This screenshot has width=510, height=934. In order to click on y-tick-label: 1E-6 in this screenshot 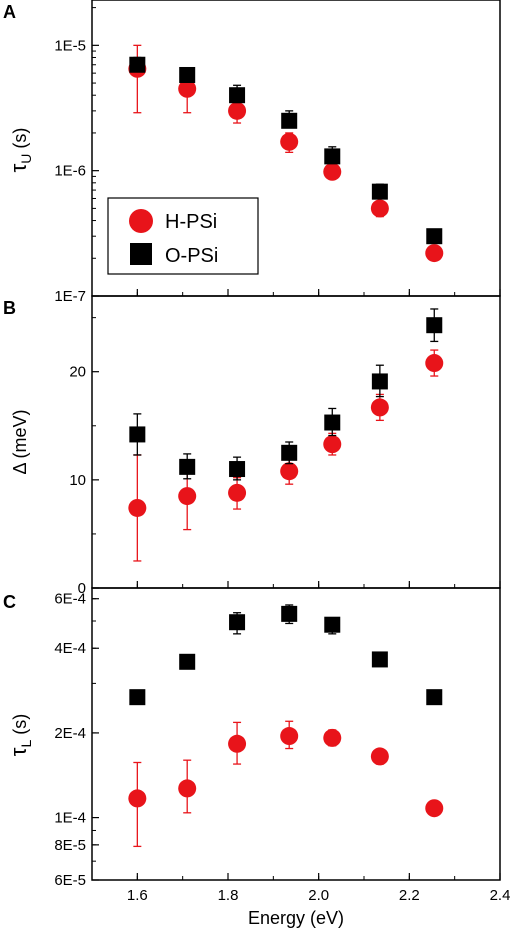, I will do `click(70, 171)`.